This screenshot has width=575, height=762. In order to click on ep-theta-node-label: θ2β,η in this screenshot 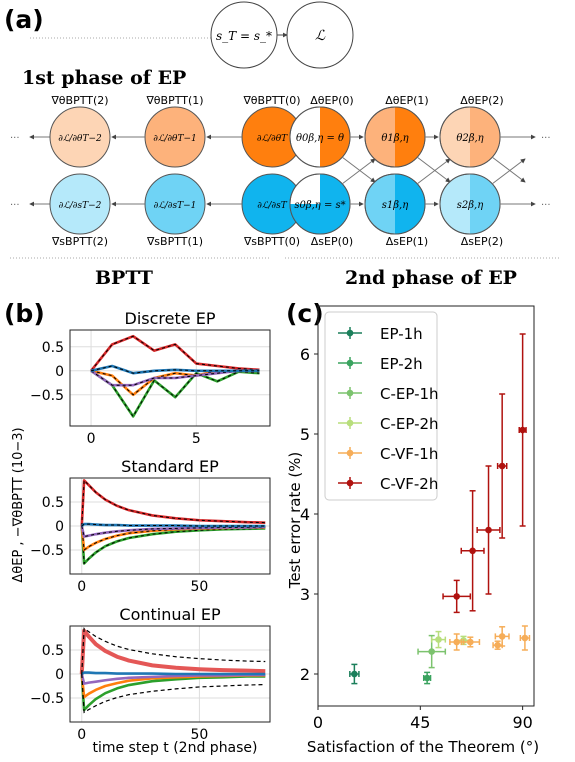, I will do `click(469, 138)`.